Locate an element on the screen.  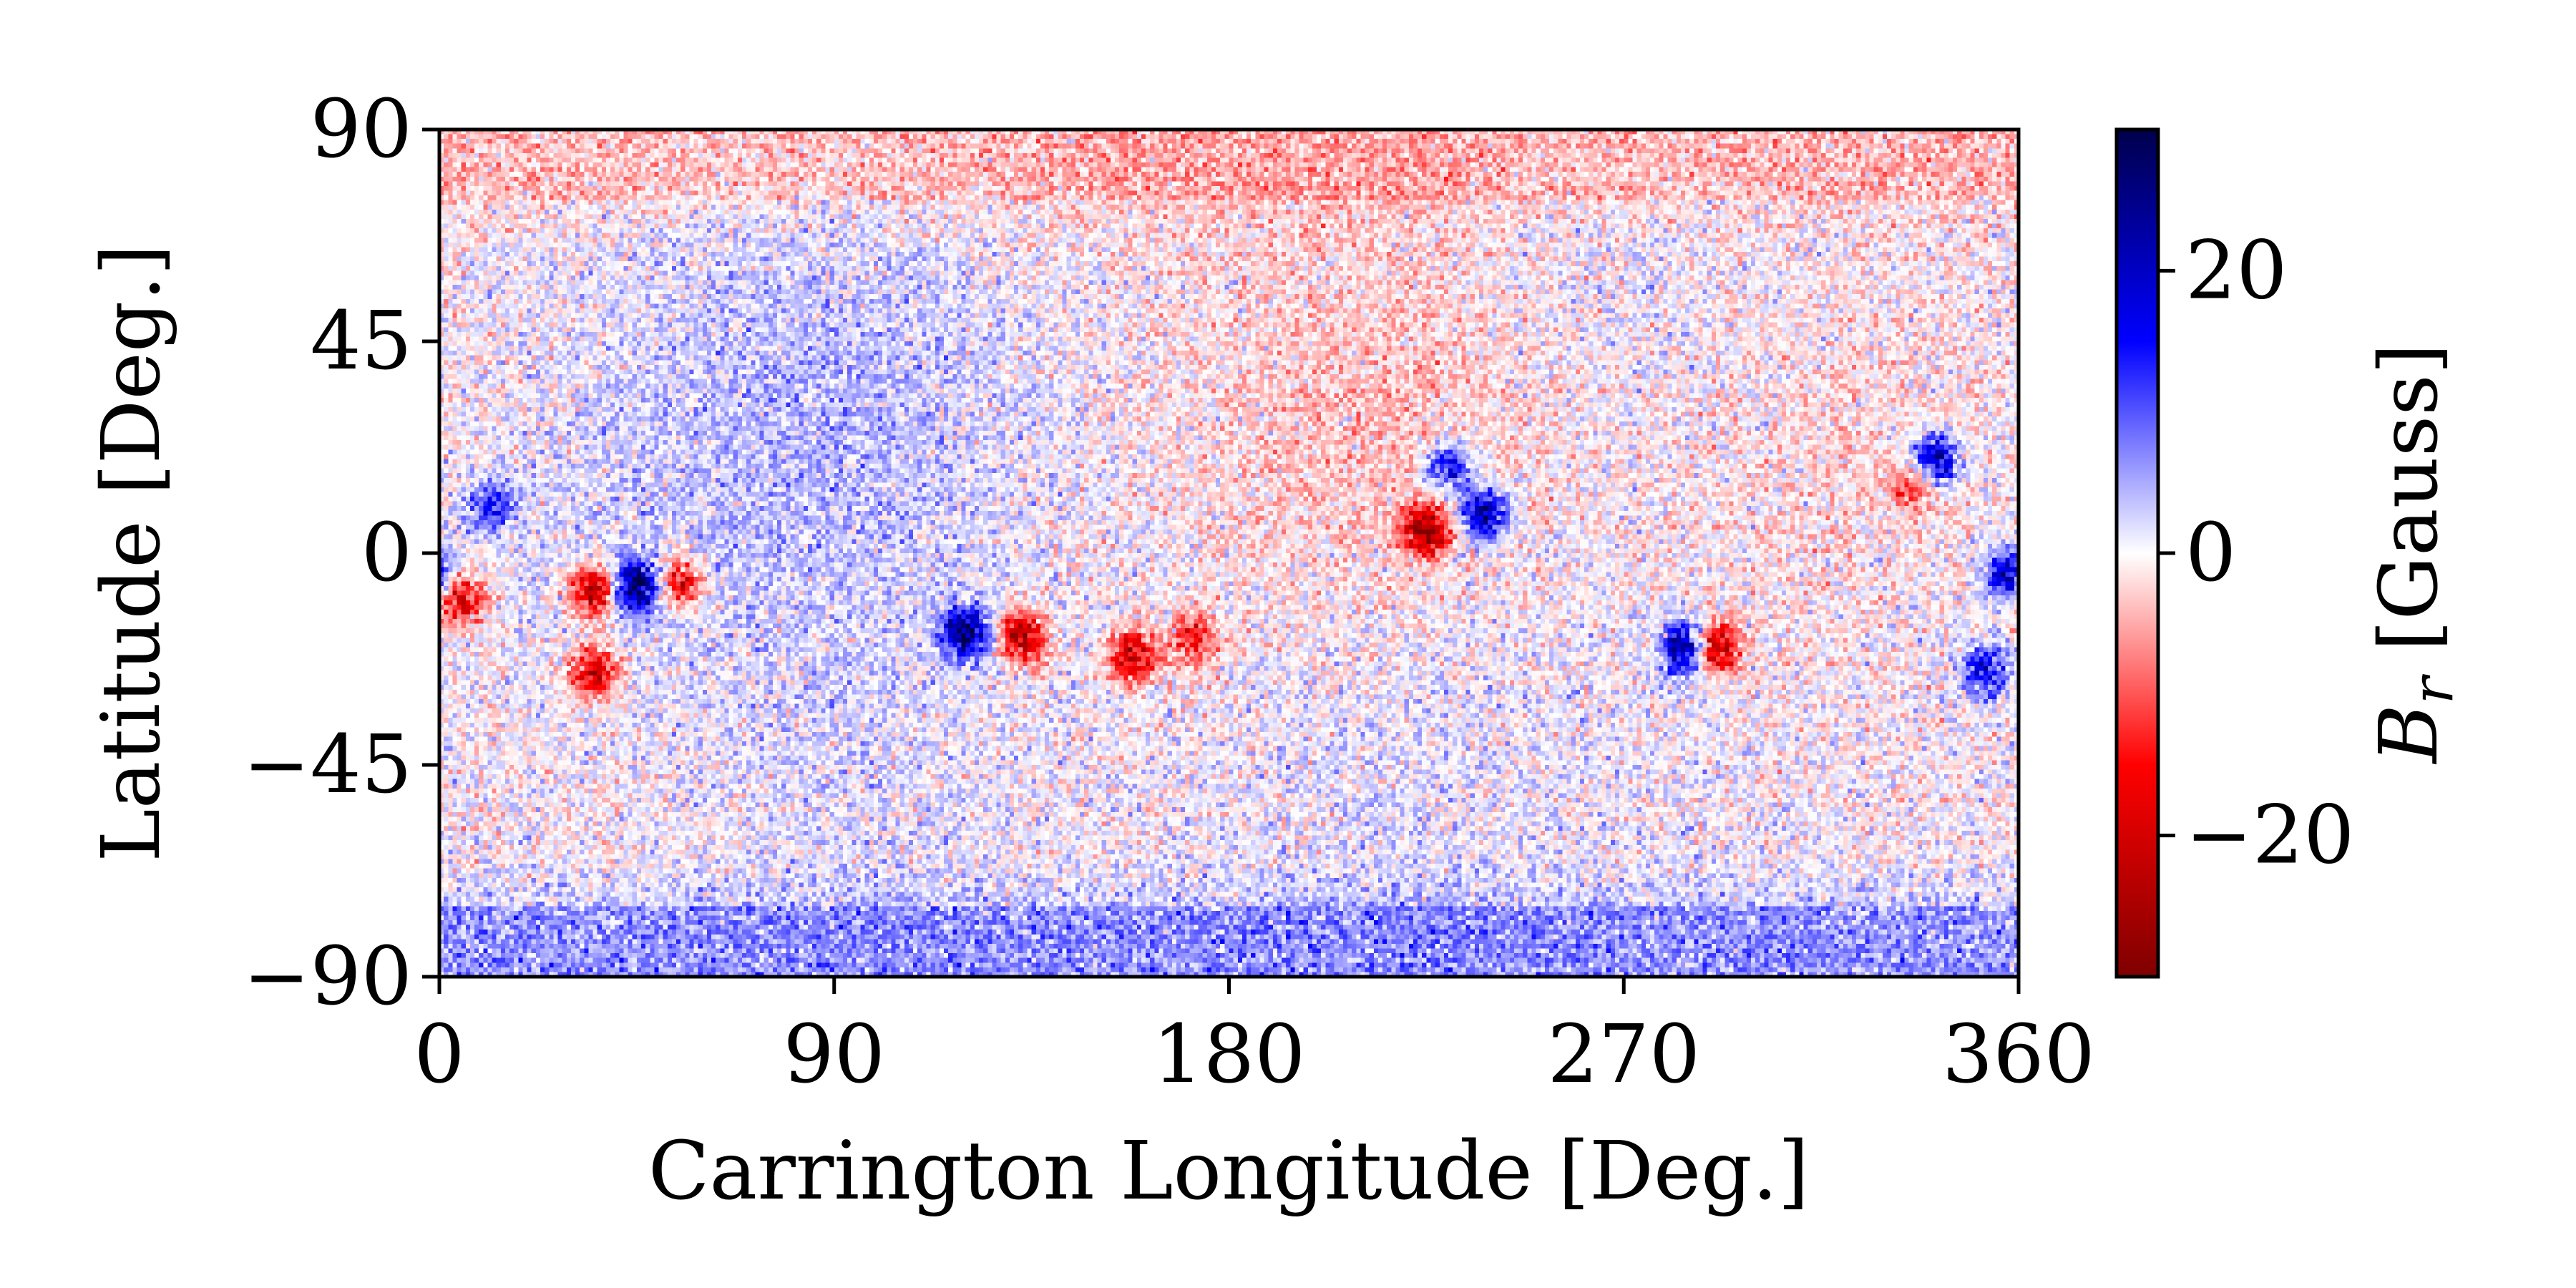
y-axis-label: Latitude [Deg.] is located at coordinates (131, 553).